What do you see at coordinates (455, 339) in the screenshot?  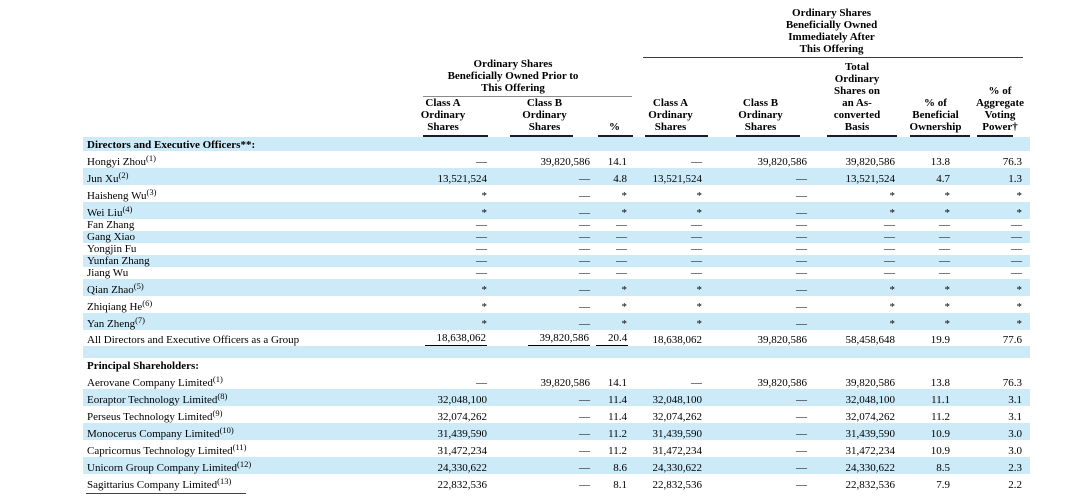 I see `underlined-total-value: 18,638,062` at bounding box center [455, 339].